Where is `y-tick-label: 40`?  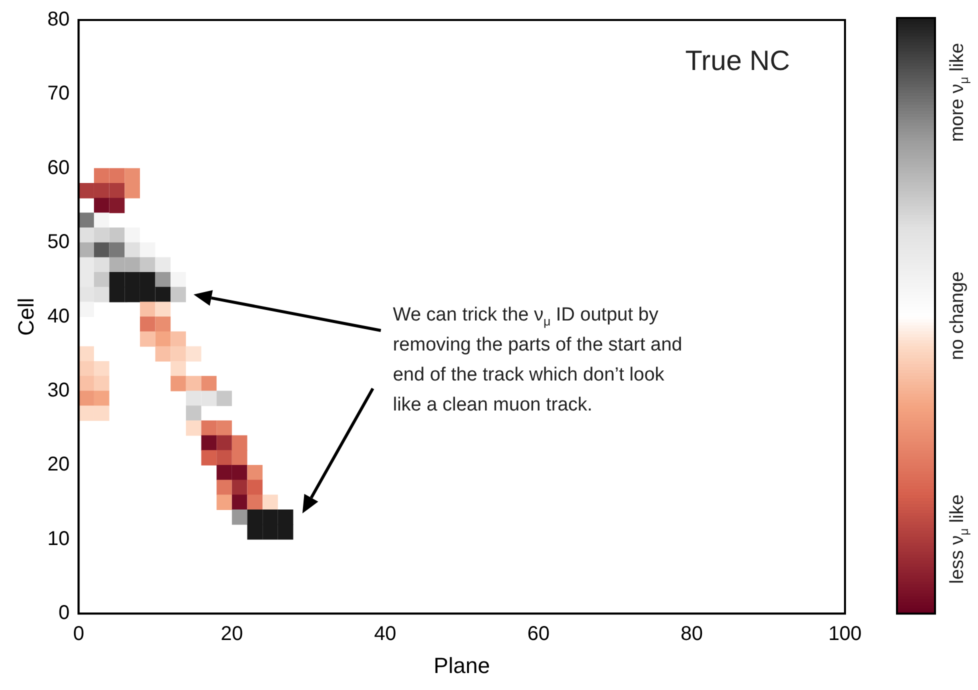
y-tick-label: 40 is located at coordinates (58, 316).